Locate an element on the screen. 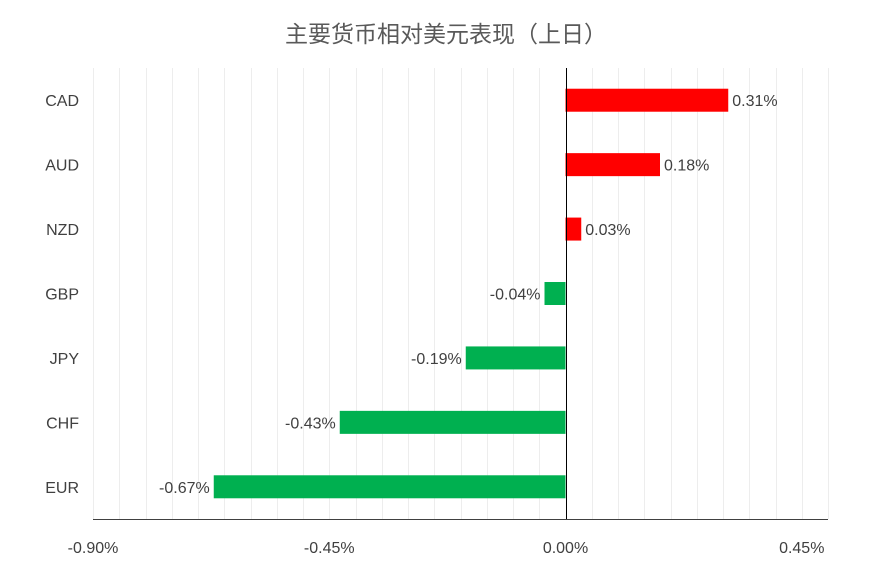 The height and width of the screenshot is (573, 876). category-label: EUR is located at coordinates (62, 488).